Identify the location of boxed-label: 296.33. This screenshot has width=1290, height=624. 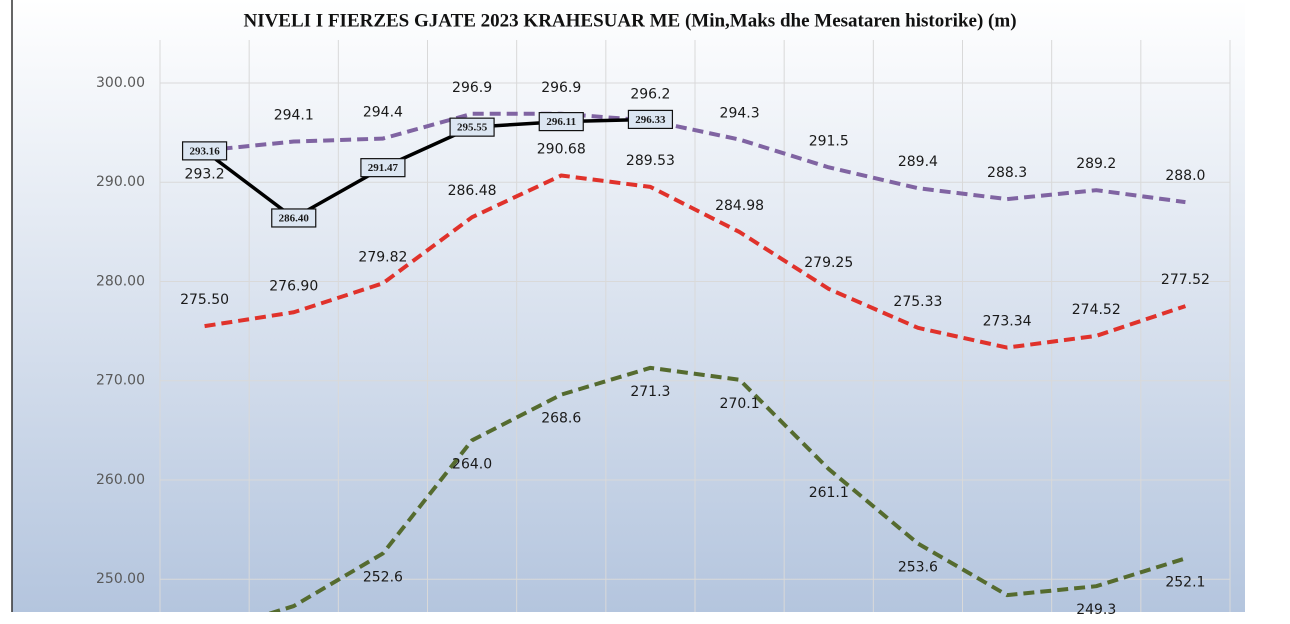
(650, 119).